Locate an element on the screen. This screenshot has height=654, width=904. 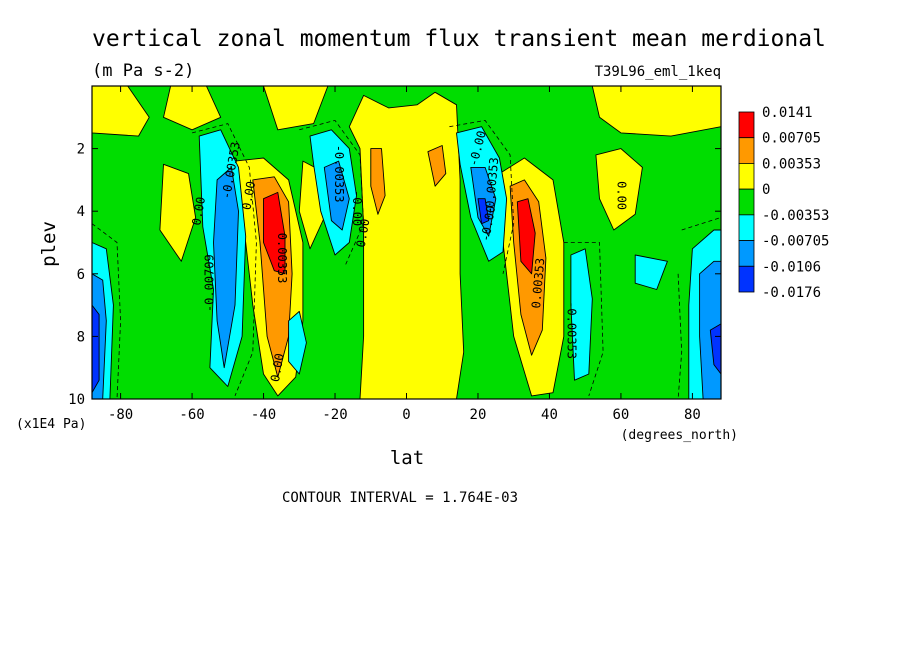
contour-label-11: -0.00 is located at coordinates (488, 224).